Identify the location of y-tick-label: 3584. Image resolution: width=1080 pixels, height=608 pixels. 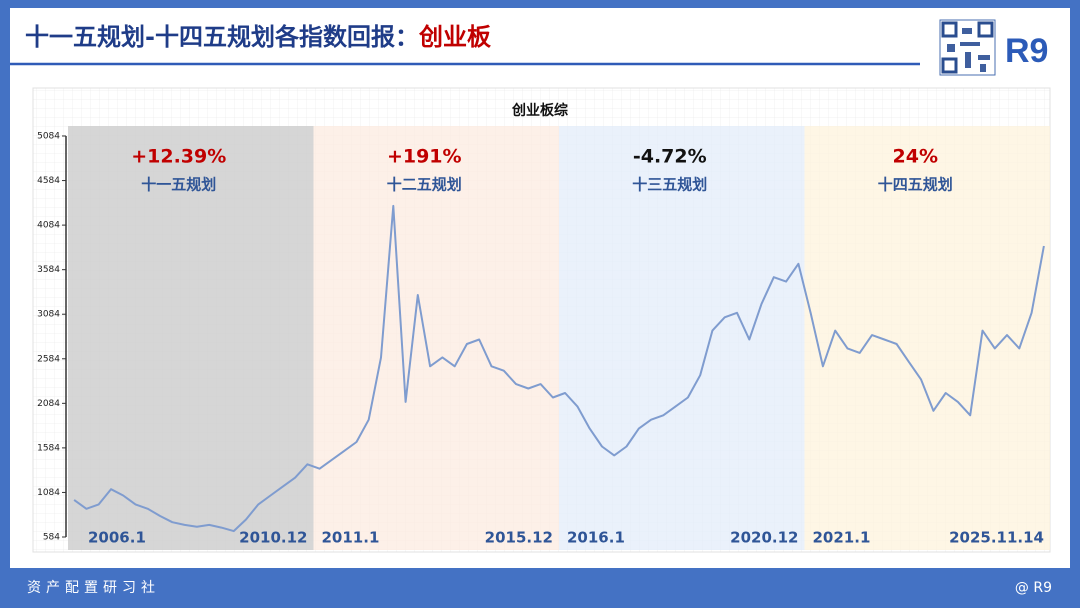
(48, 270).